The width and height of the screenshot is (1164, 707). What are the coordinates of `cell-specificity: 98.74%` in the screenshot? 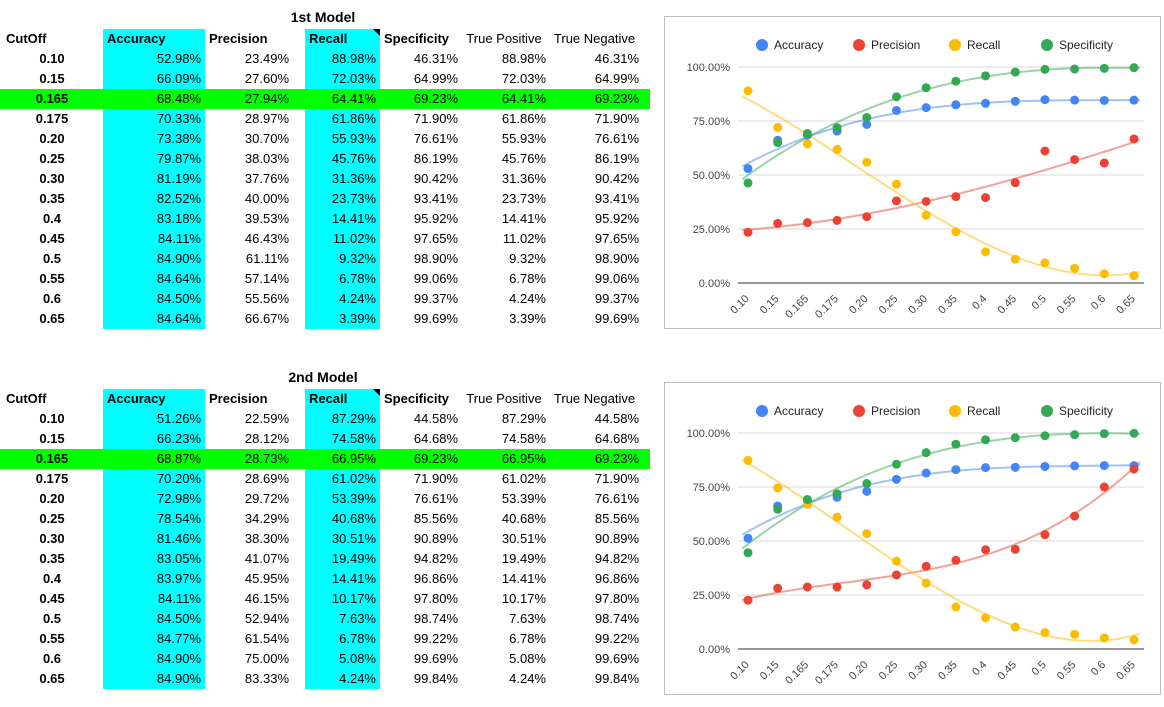 It's located at (435, 618).